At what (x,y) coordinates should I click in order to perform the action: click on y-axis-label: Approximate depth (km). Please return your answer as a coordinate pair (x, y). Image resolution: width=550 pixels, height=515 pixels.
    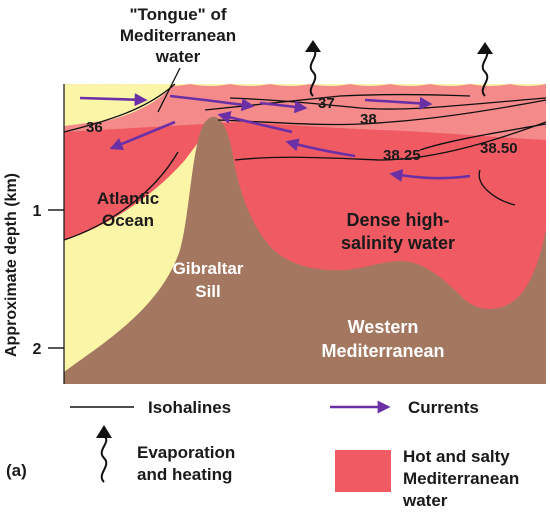
    Looking at the image, I should click on (11, 265).